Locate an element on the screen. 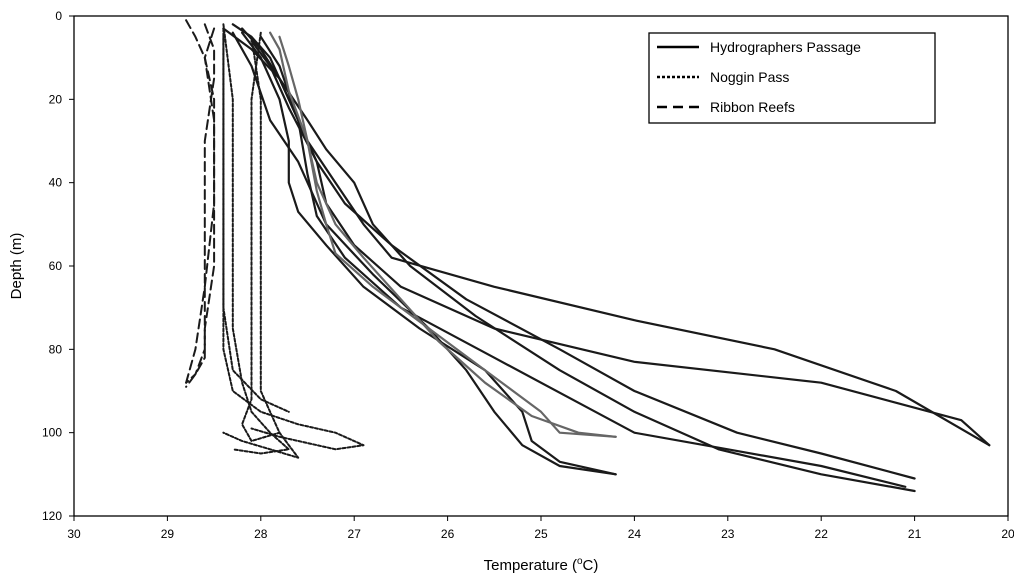 This screenshot has height=575, width=1014. y-tick-label: 80 is located at coordinates (56, 349).